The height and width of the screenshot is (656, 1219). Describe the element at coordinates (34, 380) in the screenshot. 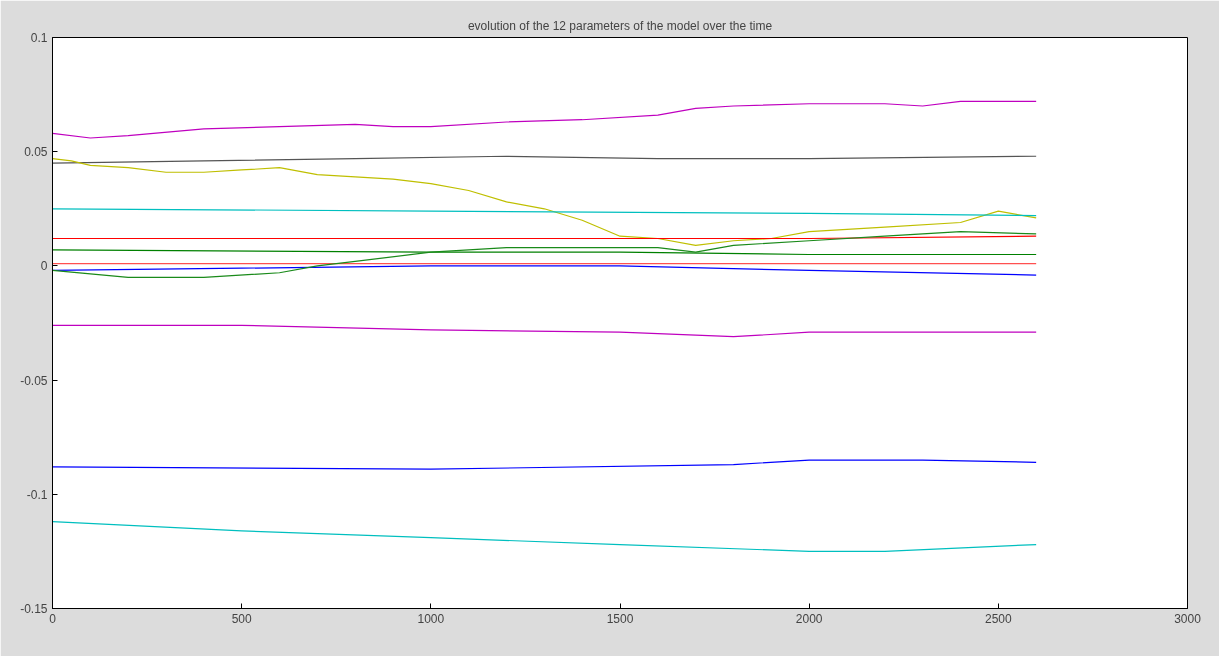

I see `y-tick-label: -0.05` at that location.